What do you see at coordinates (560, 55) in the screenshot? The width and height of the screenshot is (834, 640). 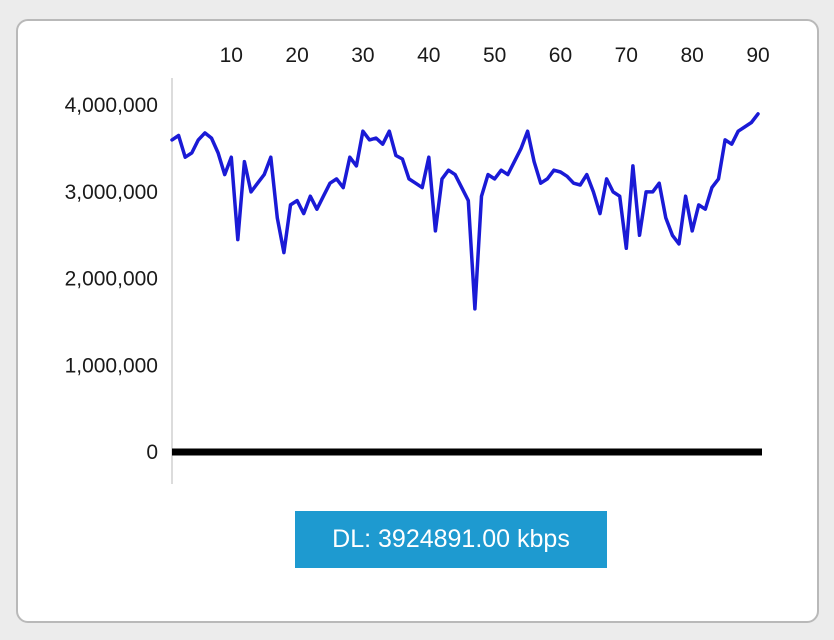 I see `x-tick-label: 60` at bounding box center [560, 55].